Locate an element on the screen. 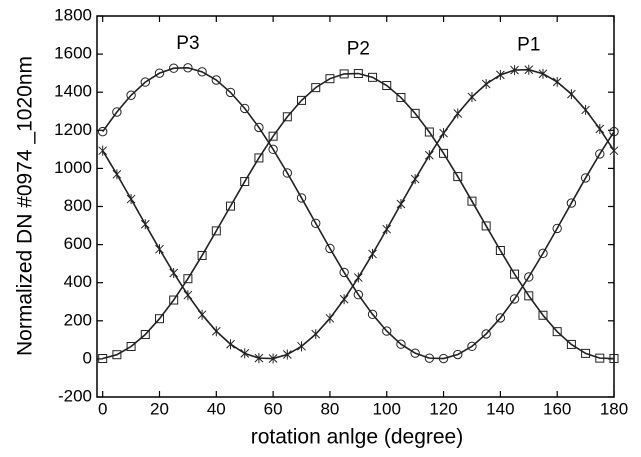 This screenshot has height=457, width=641. y-tick-label: 1600 is located at coordinates (73, 53).